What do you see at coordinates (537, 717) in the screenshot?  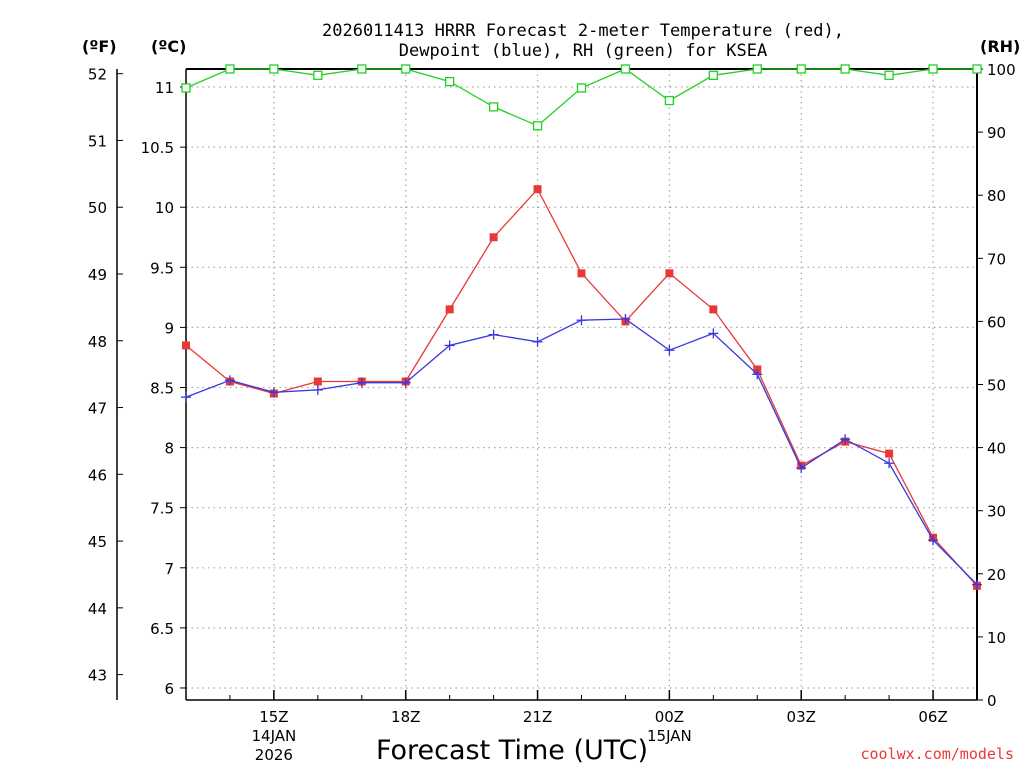 I see `x-tick-label: 21Z` at bounding box center [537, 717].